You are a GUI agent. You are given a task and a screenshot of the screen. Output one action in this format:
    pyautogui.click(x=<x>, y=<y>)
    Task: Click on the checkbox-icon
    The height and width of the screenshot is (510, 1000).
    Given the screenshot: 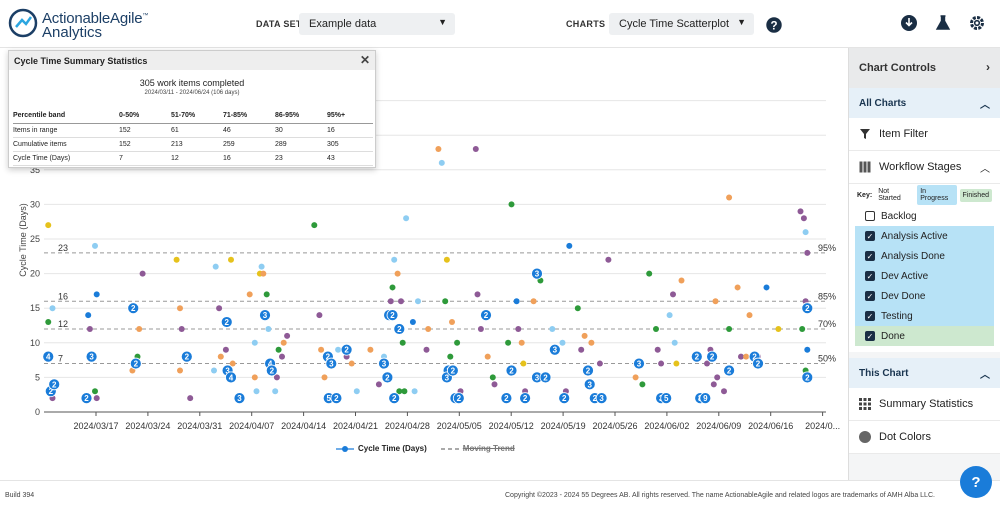 What is the action you would take?
    pyautogui.click(x=870, y=216)
    